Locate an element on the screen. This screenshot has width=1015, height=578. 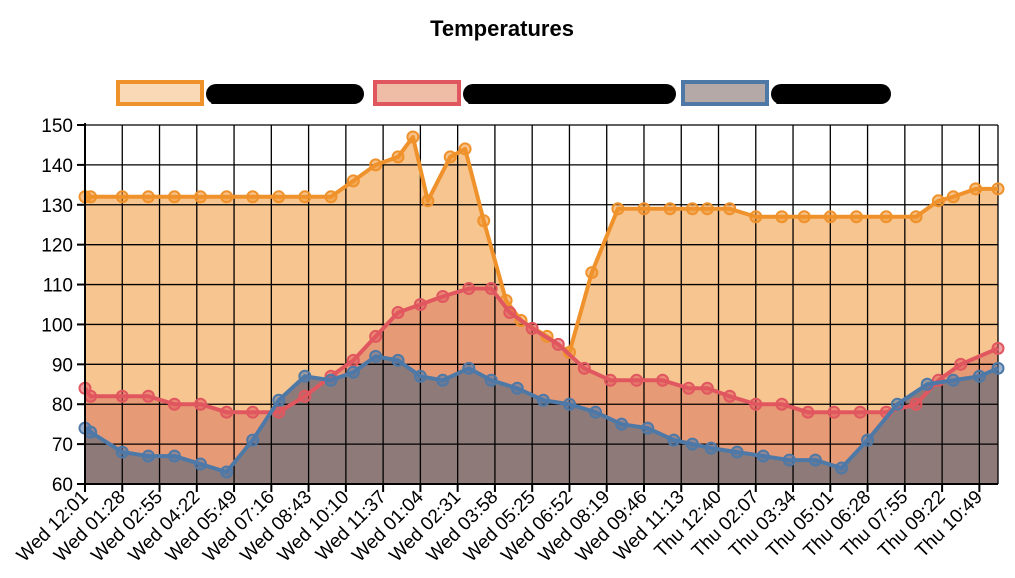
y-tick-label: 80 is located at coordinates (62, 405).